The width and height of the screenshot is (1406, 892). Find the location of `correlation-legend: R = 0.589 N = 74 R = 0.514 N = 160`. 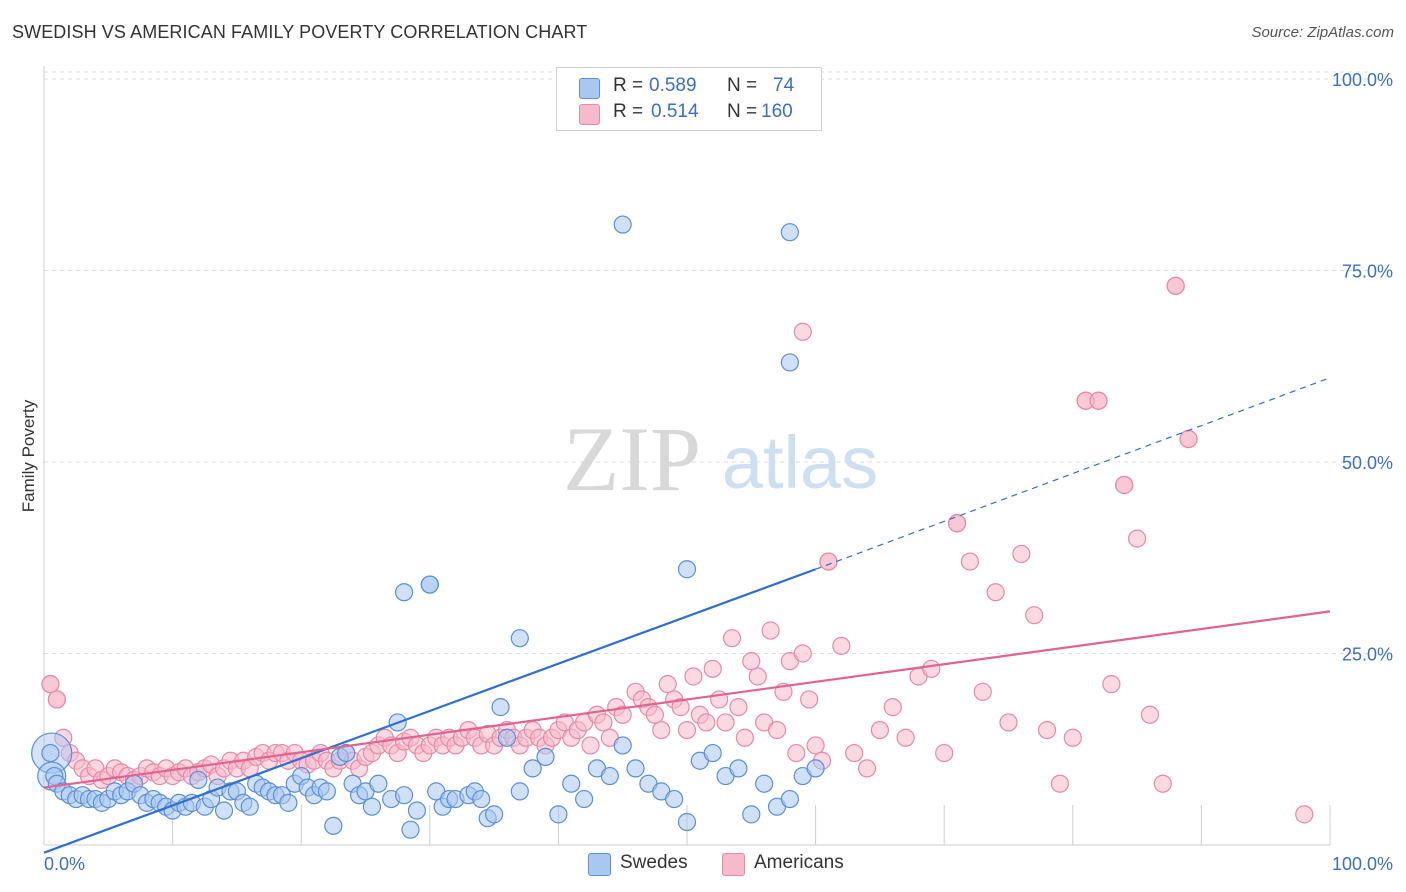

correlation-legend: R = 0.589 N = 74 R = 0.514 N = 160 is located at coordinates (689, 99).